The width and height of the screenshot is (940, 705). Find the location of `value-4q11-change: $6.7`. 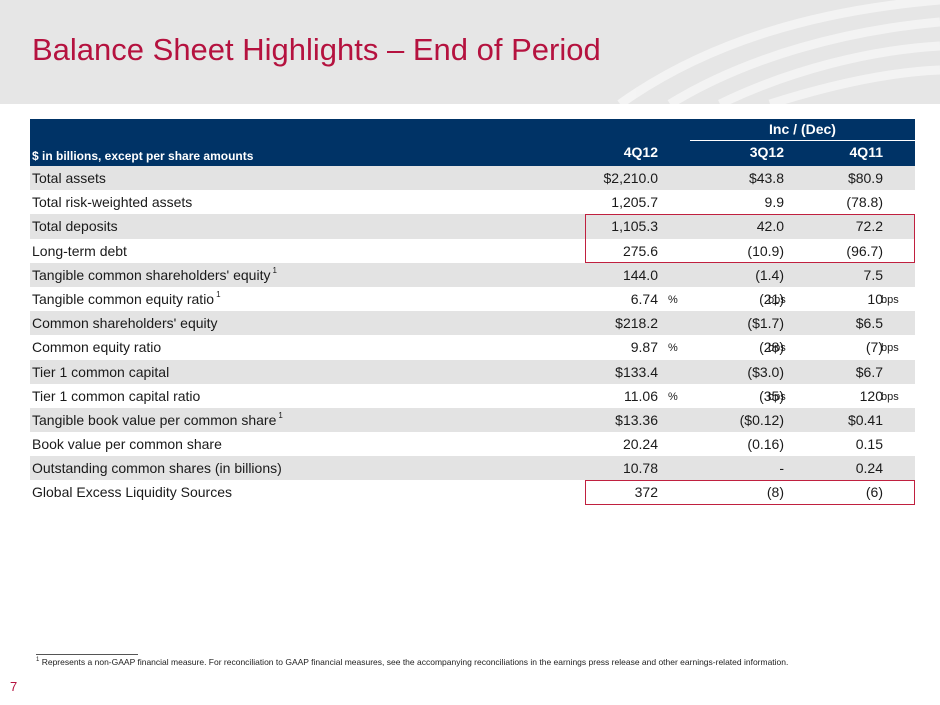

value-4q11-change: $6.7 is located at coordinates (869, 371).